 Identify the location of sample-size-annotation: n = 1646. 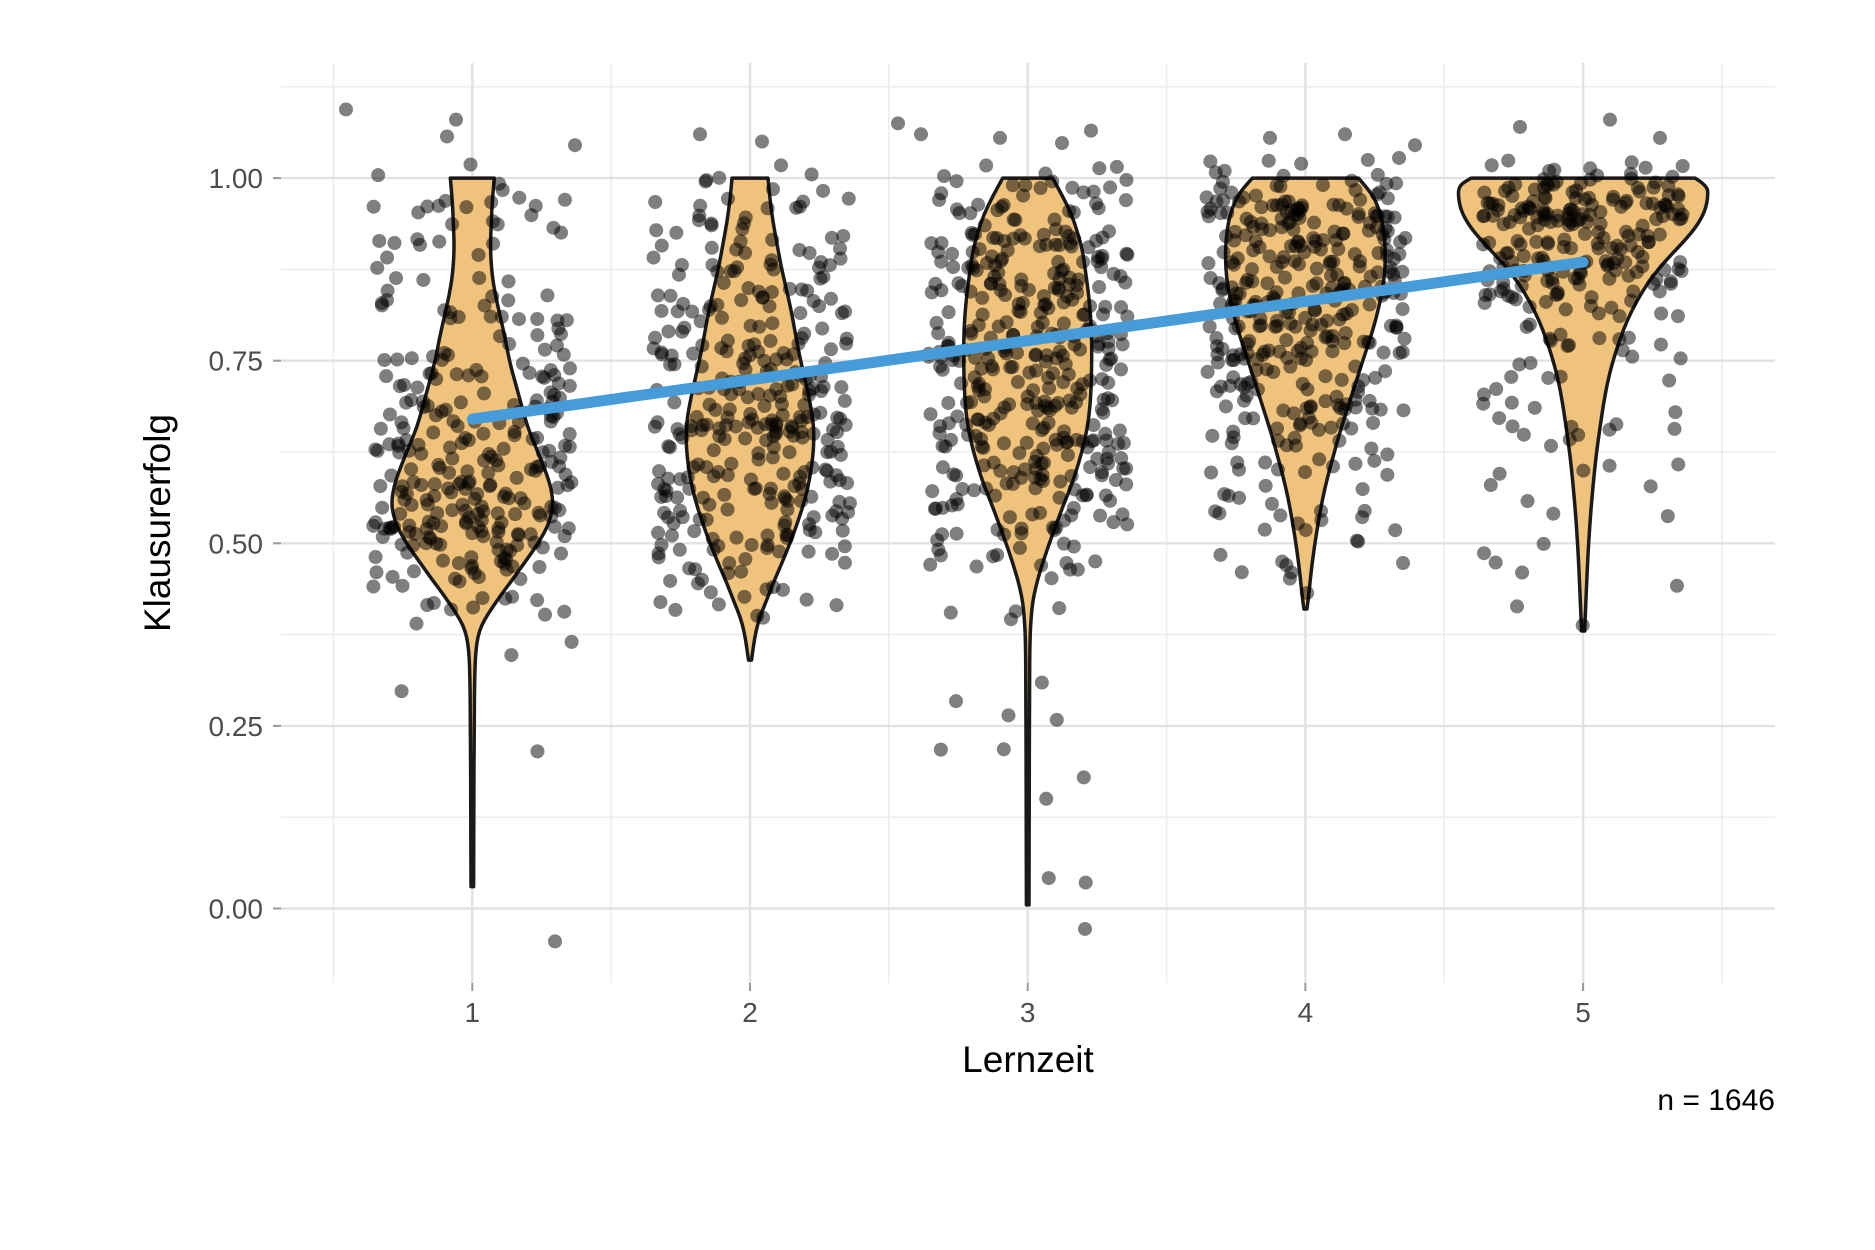
(1716, 1100).